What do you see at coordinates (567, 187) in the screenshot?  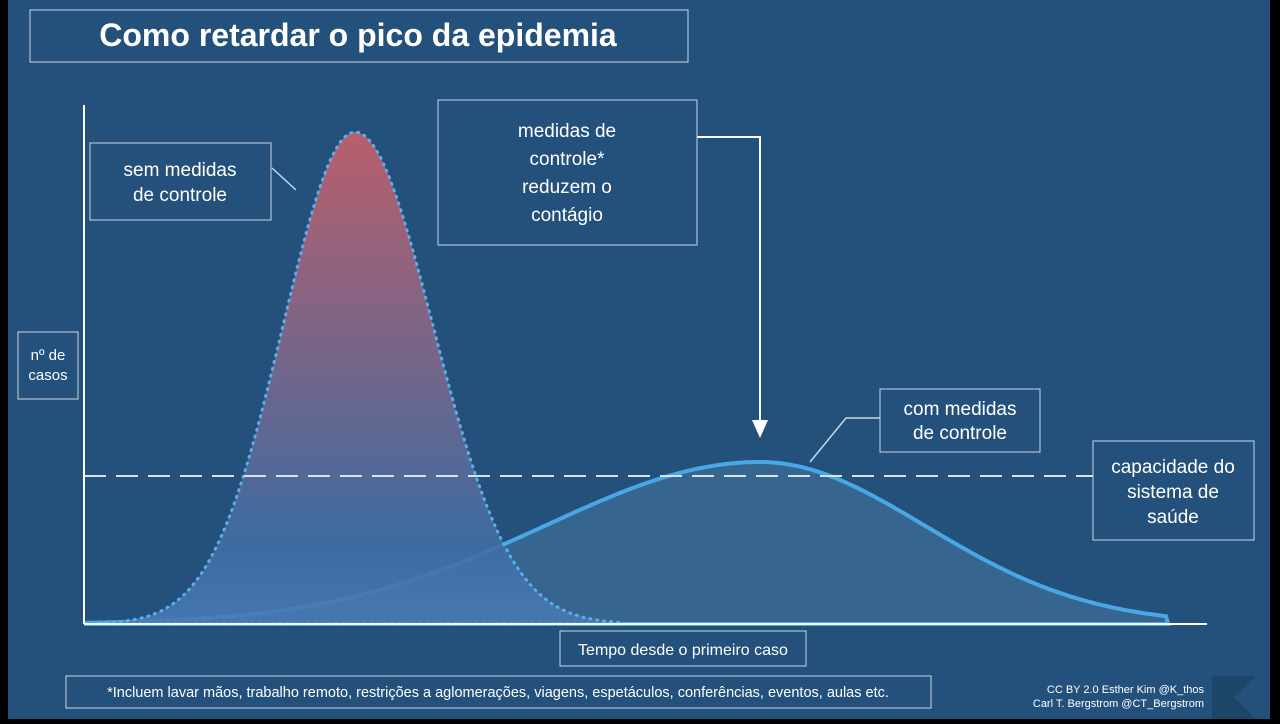 I see `label: reduzem o` at bounding box center [567, 187].